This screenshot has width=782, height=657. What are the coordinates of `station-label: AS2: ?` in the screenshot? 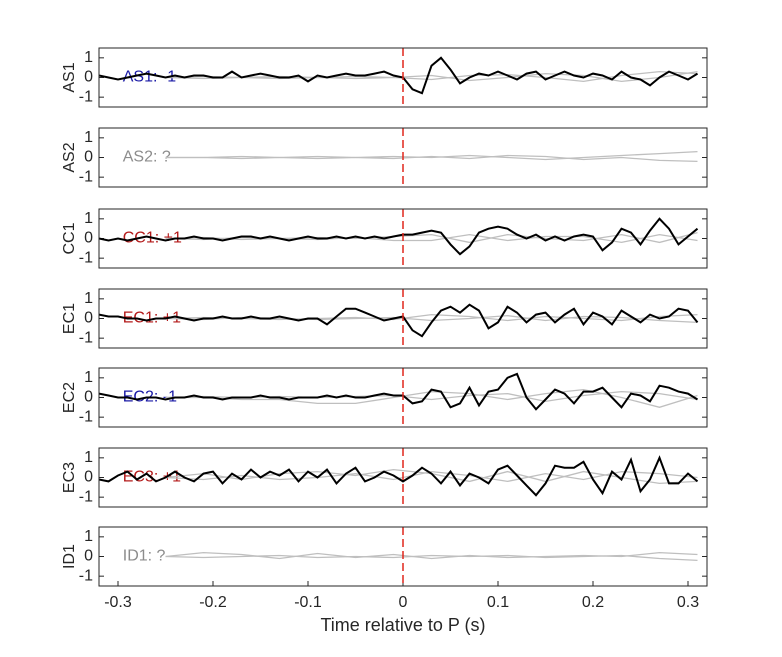 It's located at (147, 157).